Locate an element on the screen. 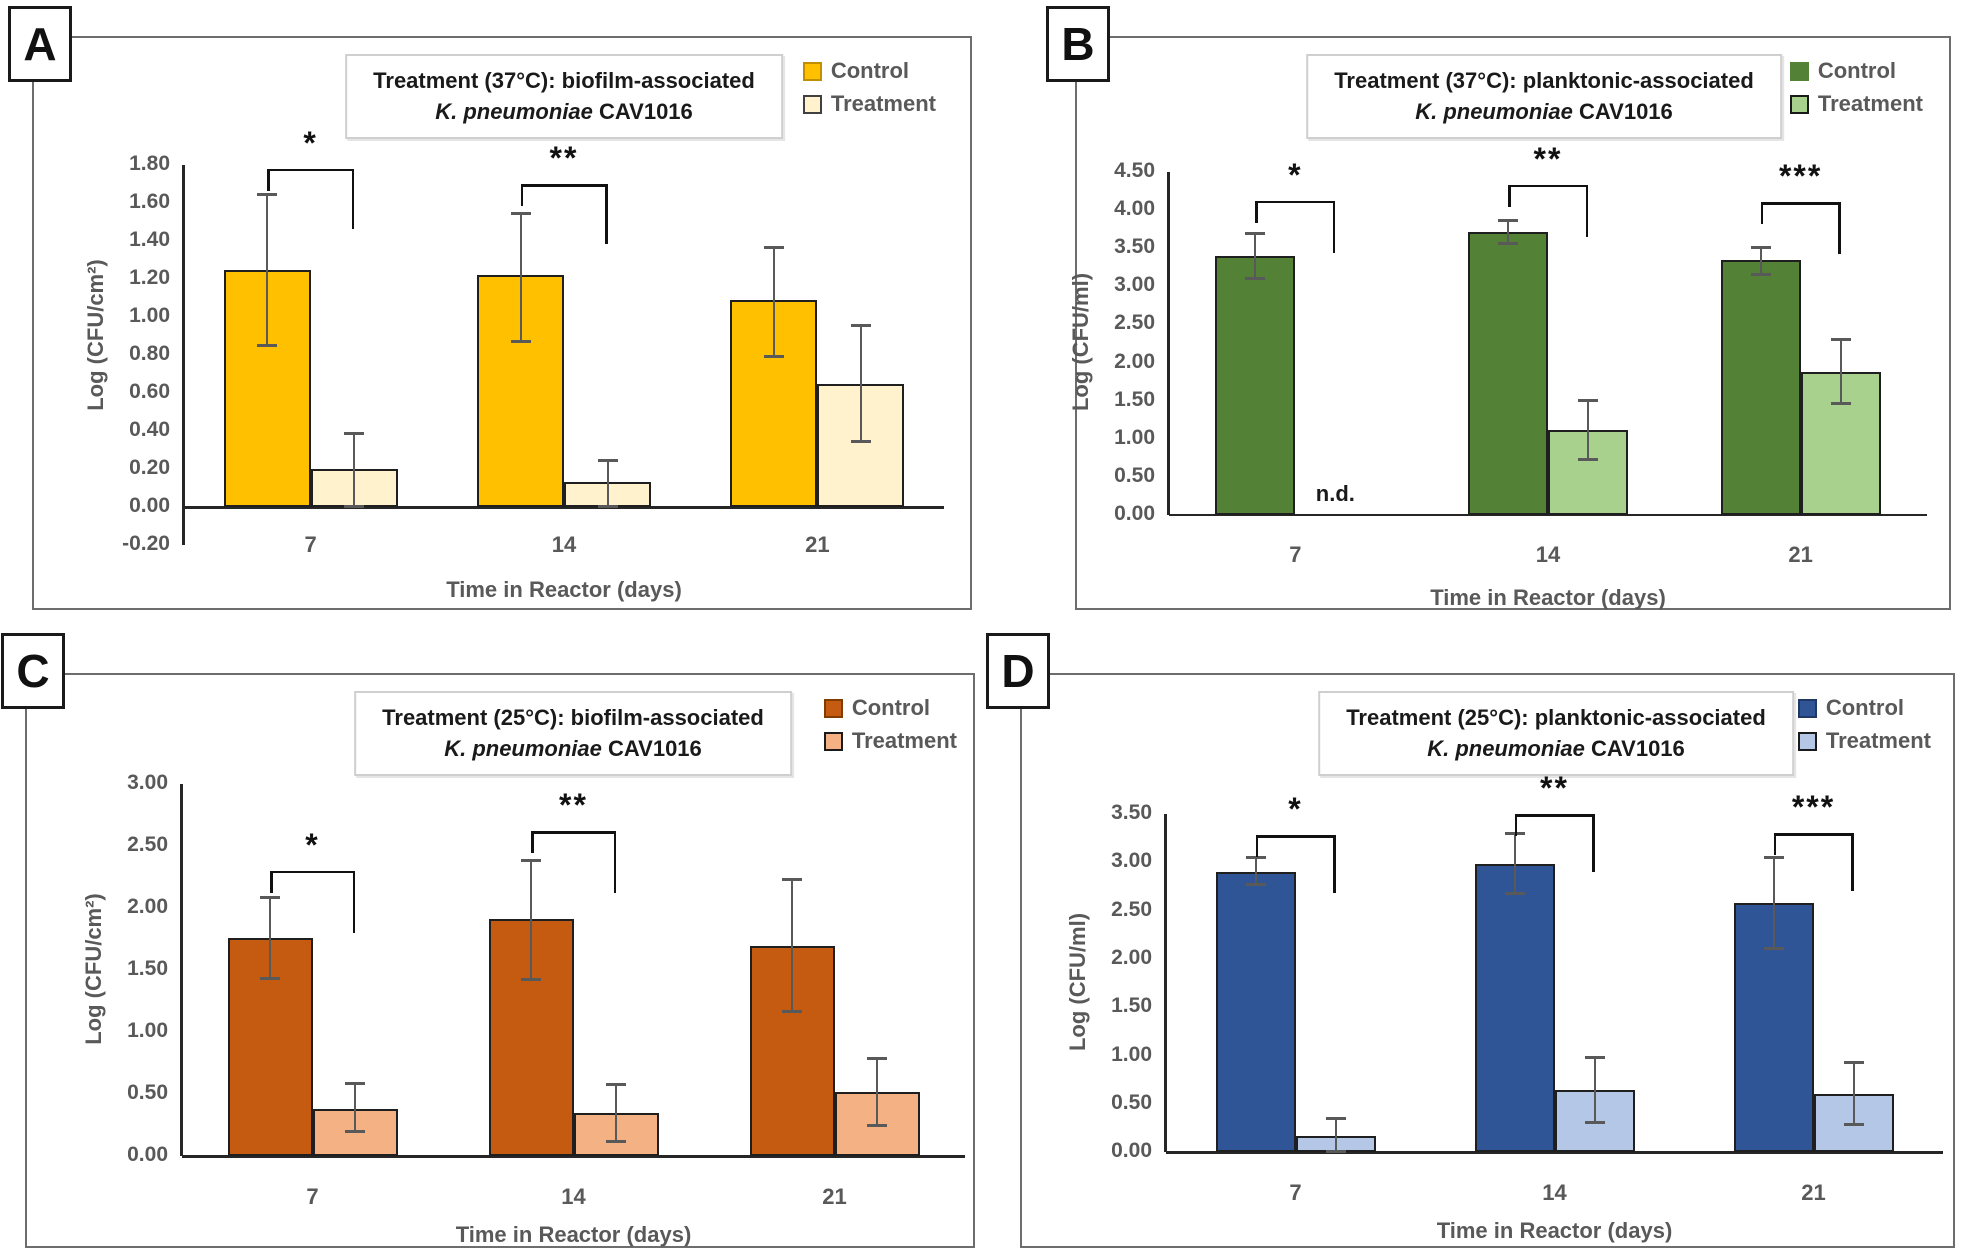 This screenshot has height=1259, width=1962. y-tick-label: 0.40 is located at coordinates (149, 429).